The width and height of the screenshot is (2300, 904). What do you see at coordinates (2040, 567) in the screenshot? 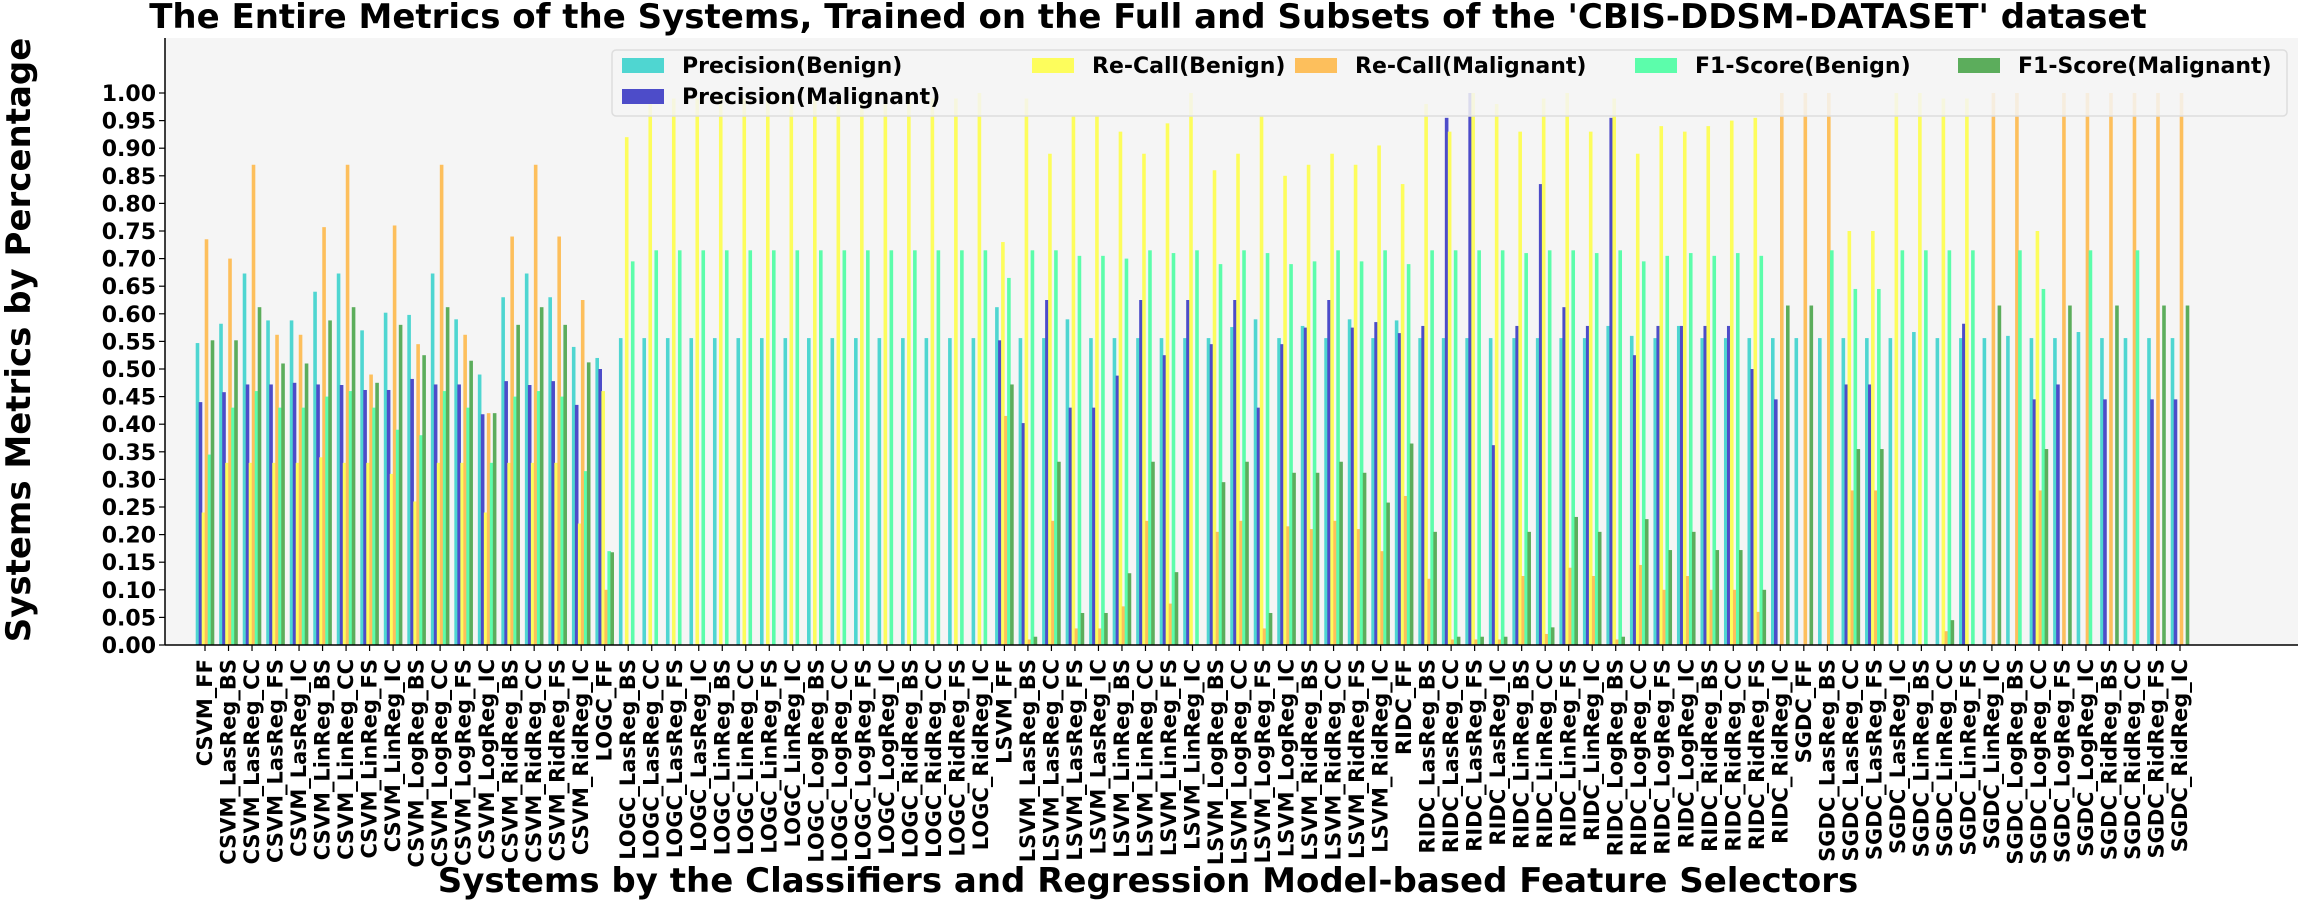
I see `bar-re-call-malignant-sgdc-logreg-cc` at bounding box center [2040, 567].